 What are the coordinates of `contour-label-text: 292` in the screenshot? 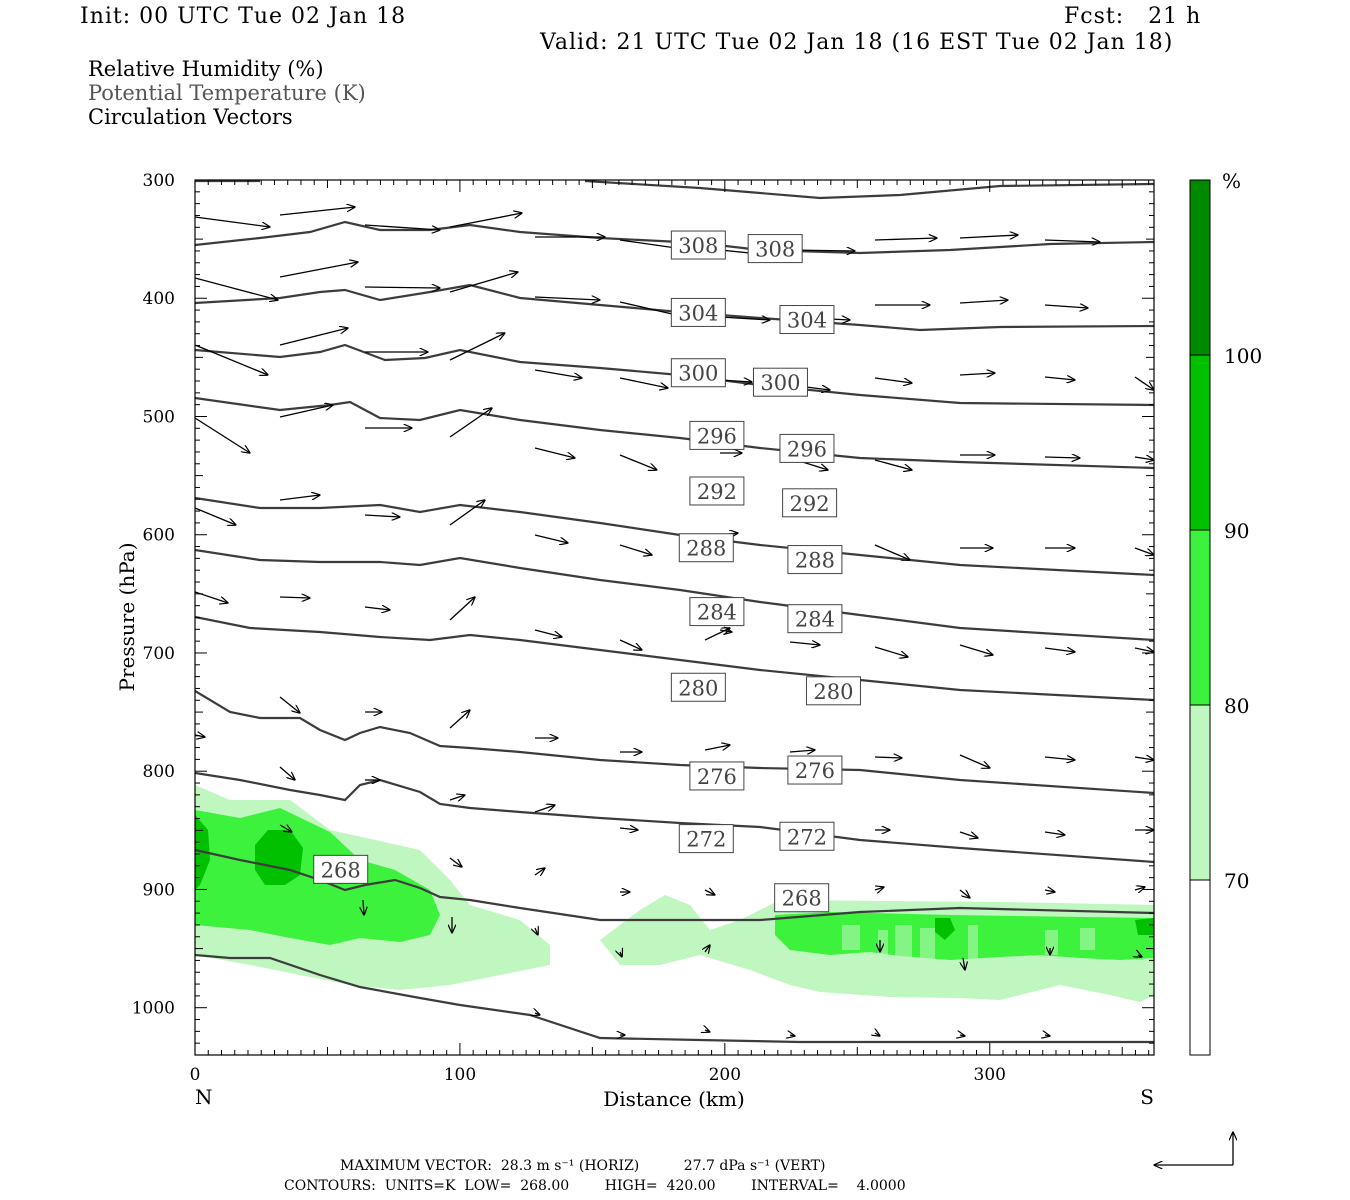 It's located at (717, 492).